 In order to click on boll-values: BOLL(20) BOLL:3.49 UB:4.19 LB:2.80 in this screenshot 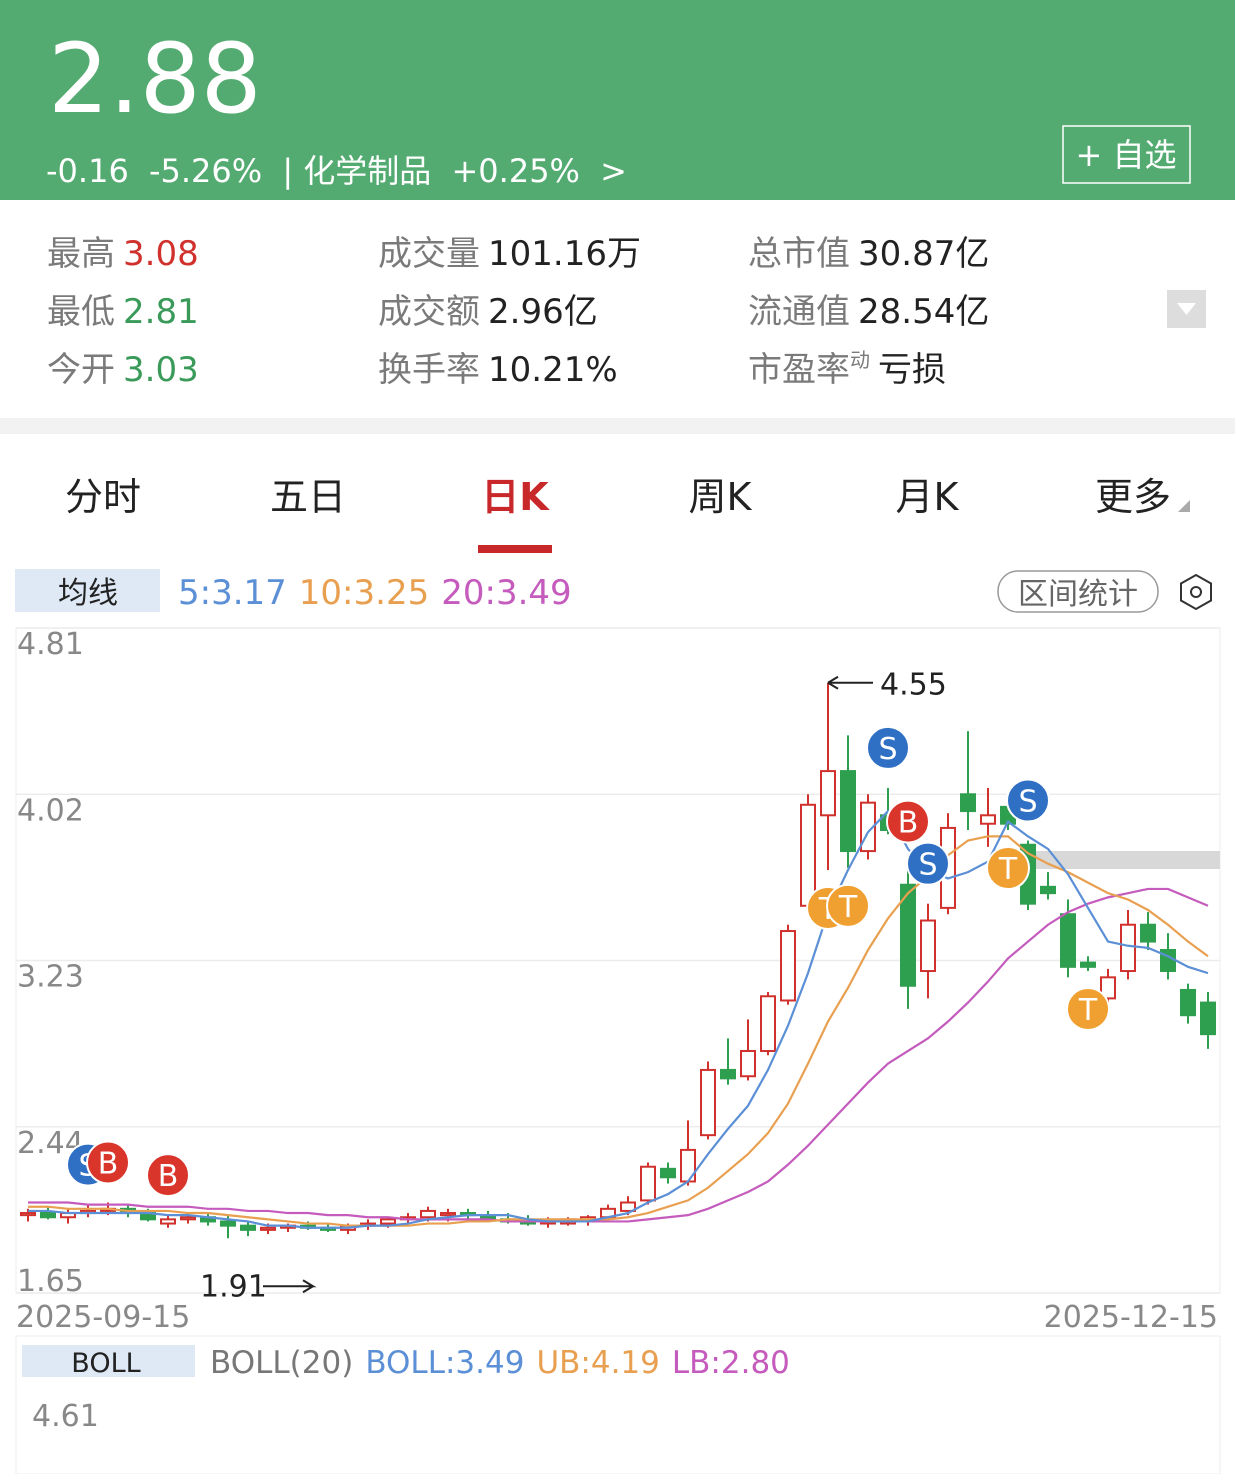, I will do `click(500, 1363)`.